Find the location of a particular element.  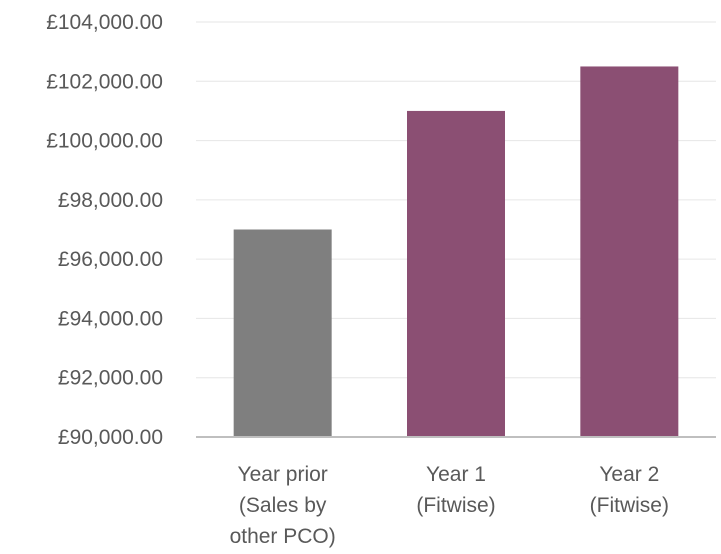

y-tick-label: £104,000.00 is located at coordinates (104, 22).